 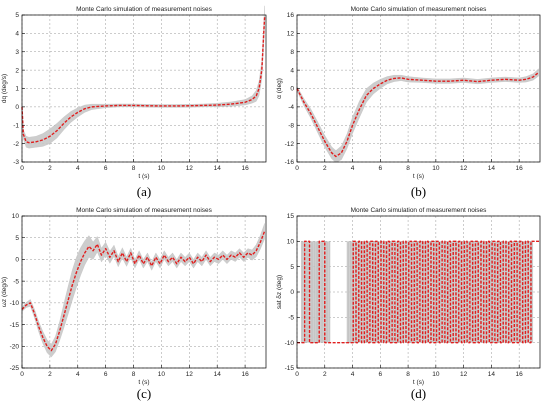 I want to click on y-tick-label: -20, so click(x=15, y=346).